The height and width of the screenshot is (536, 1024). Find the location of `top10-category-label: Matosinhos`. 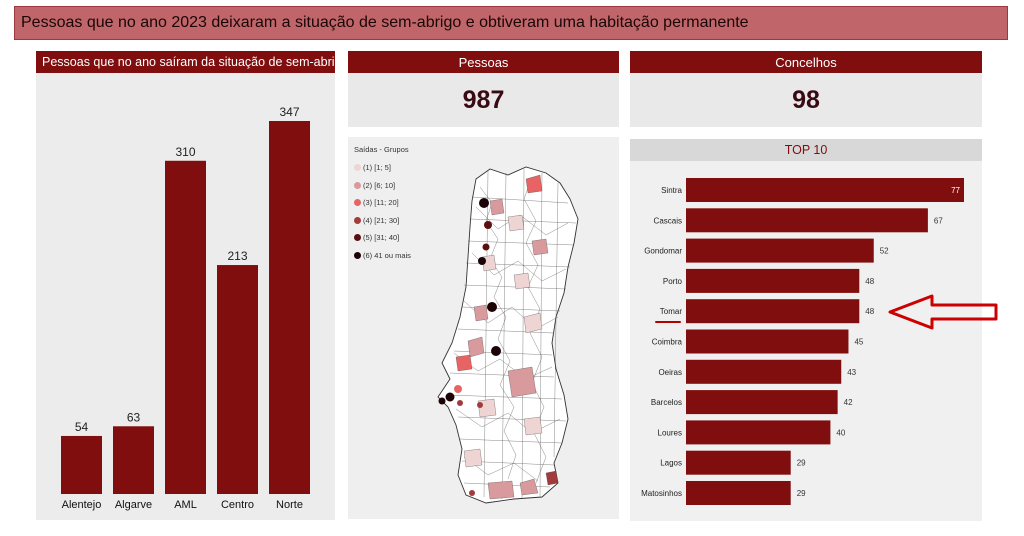

top10-category-label: Matosinhos is located at coordinates (661, 493).